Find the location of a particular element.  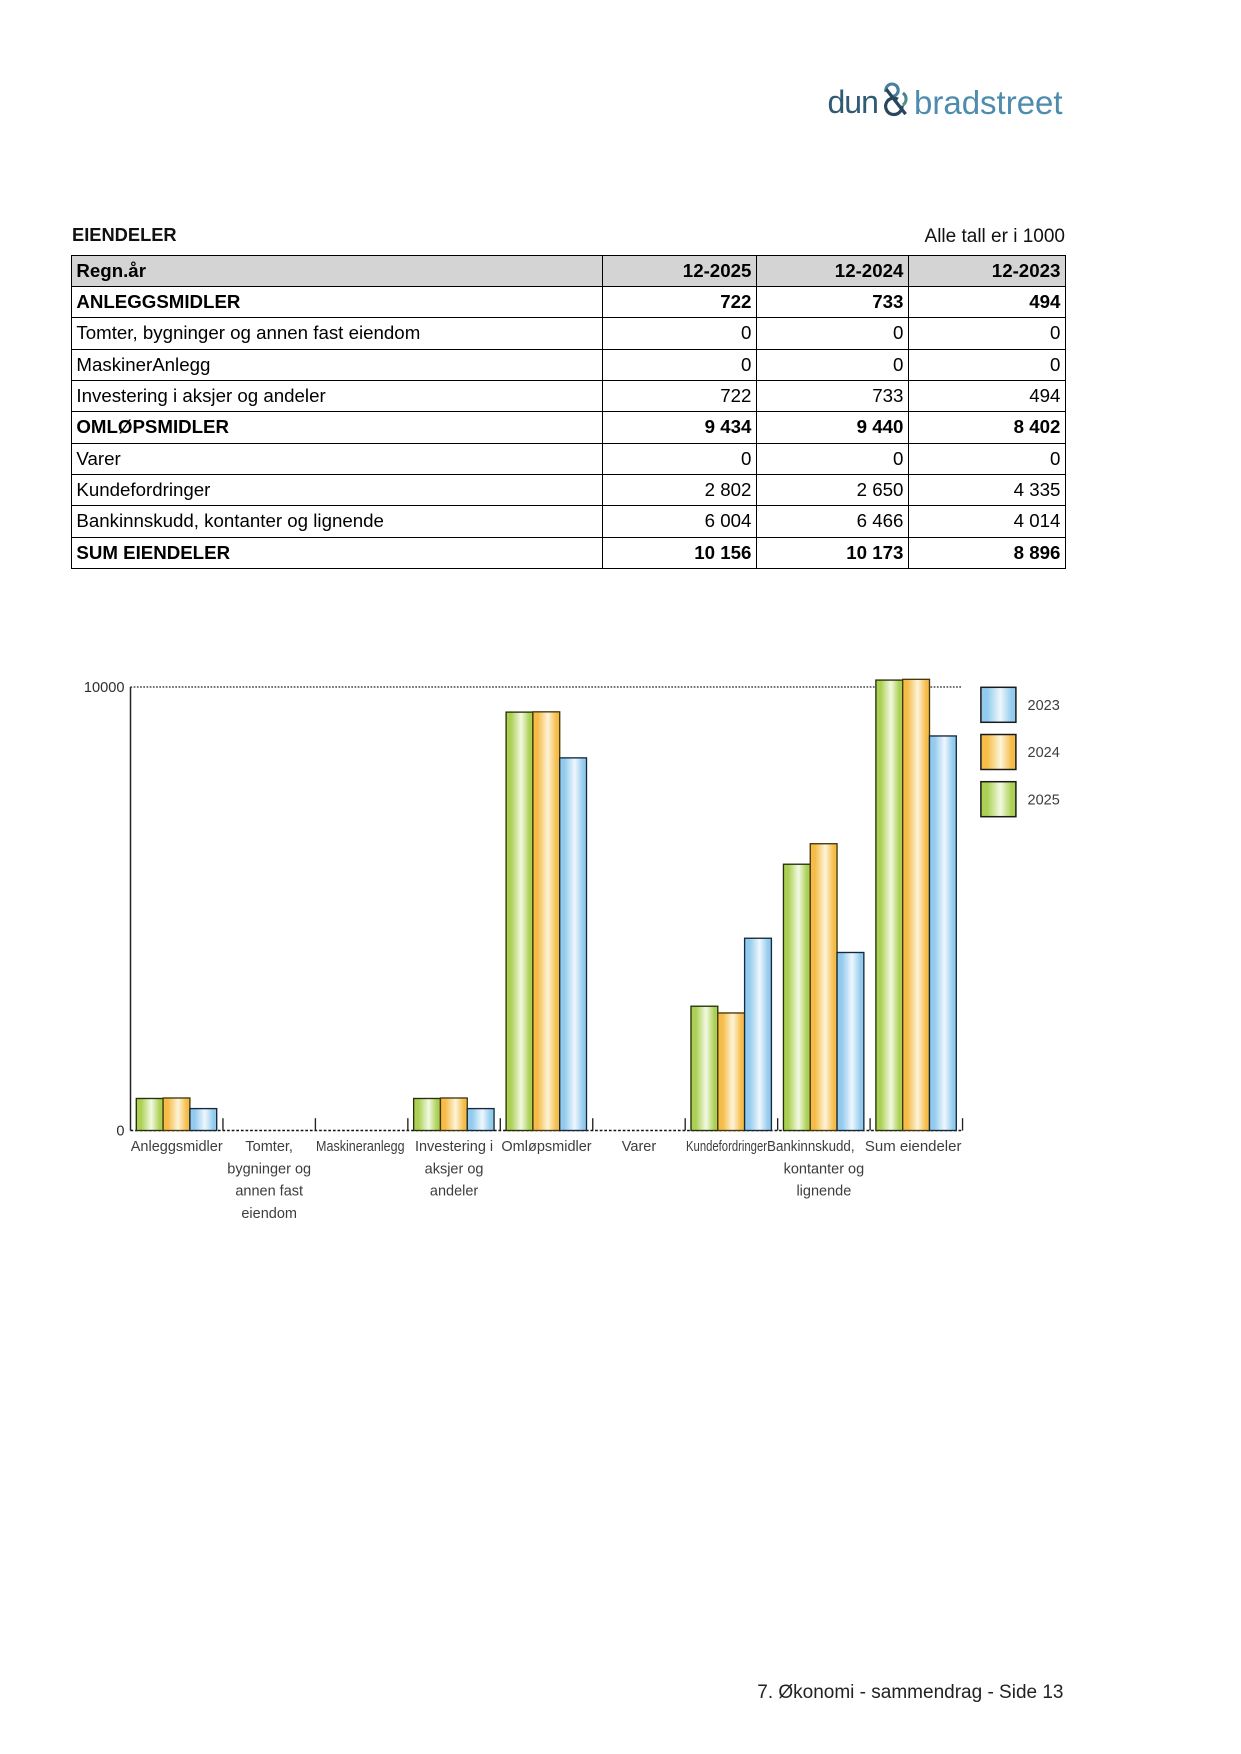

svg-text: aksjer og is located at coordinates (454, 1169).